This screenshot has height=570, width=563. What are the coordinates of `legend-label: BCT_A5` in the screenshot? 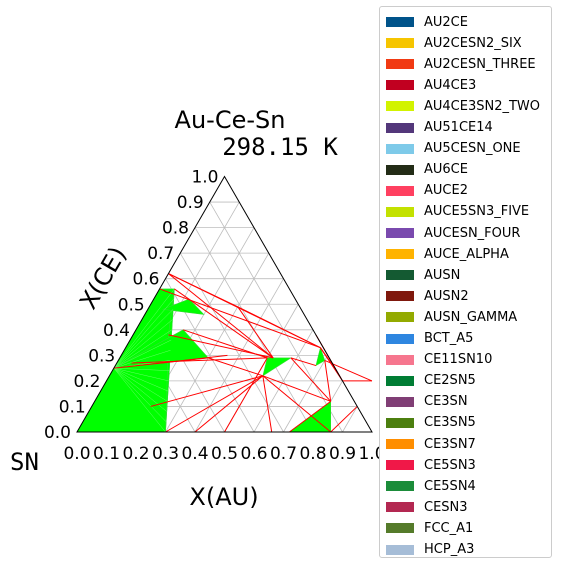 It's located at (448, 338).